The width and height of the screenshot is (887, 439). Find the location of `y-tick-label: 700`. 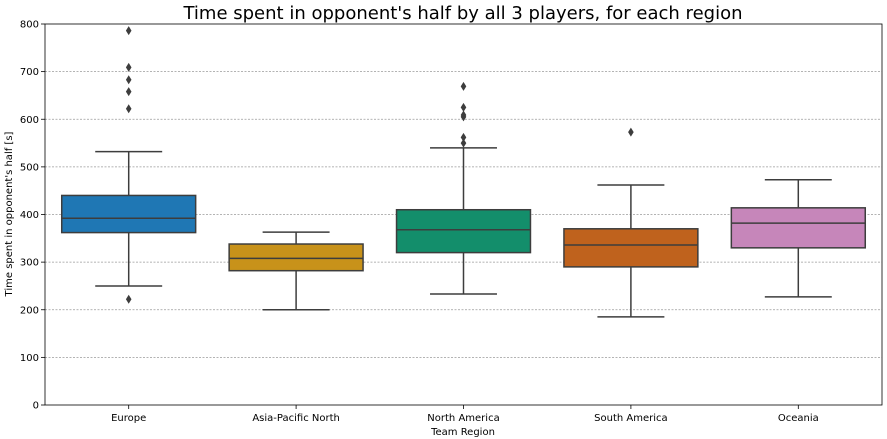

y-tick-label: 700 is located at coordinates (29, 72).